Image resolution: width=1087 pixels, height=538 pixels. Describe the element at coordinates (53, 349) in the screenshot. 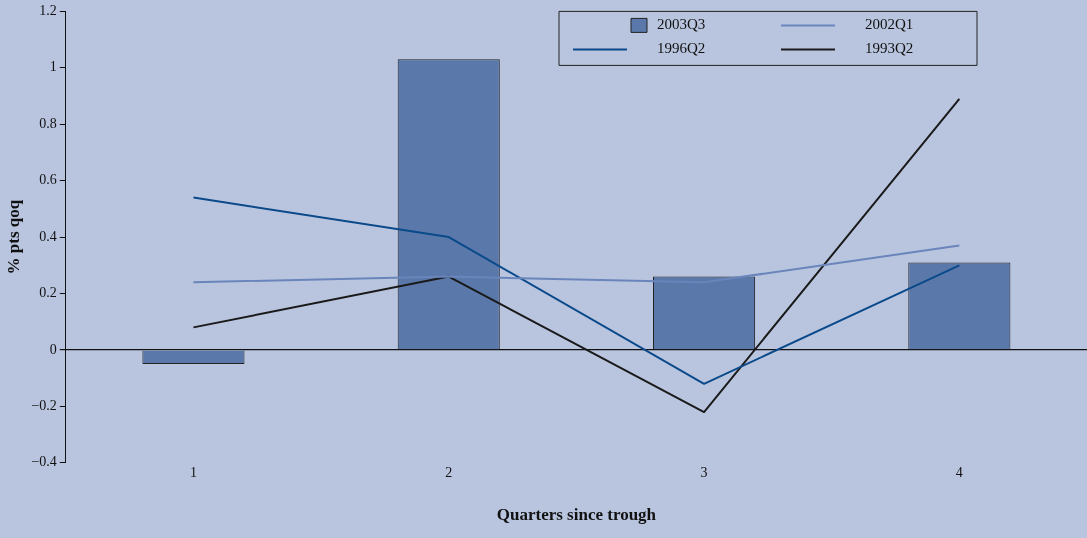

I see `y-tick-label: 0` at that location.